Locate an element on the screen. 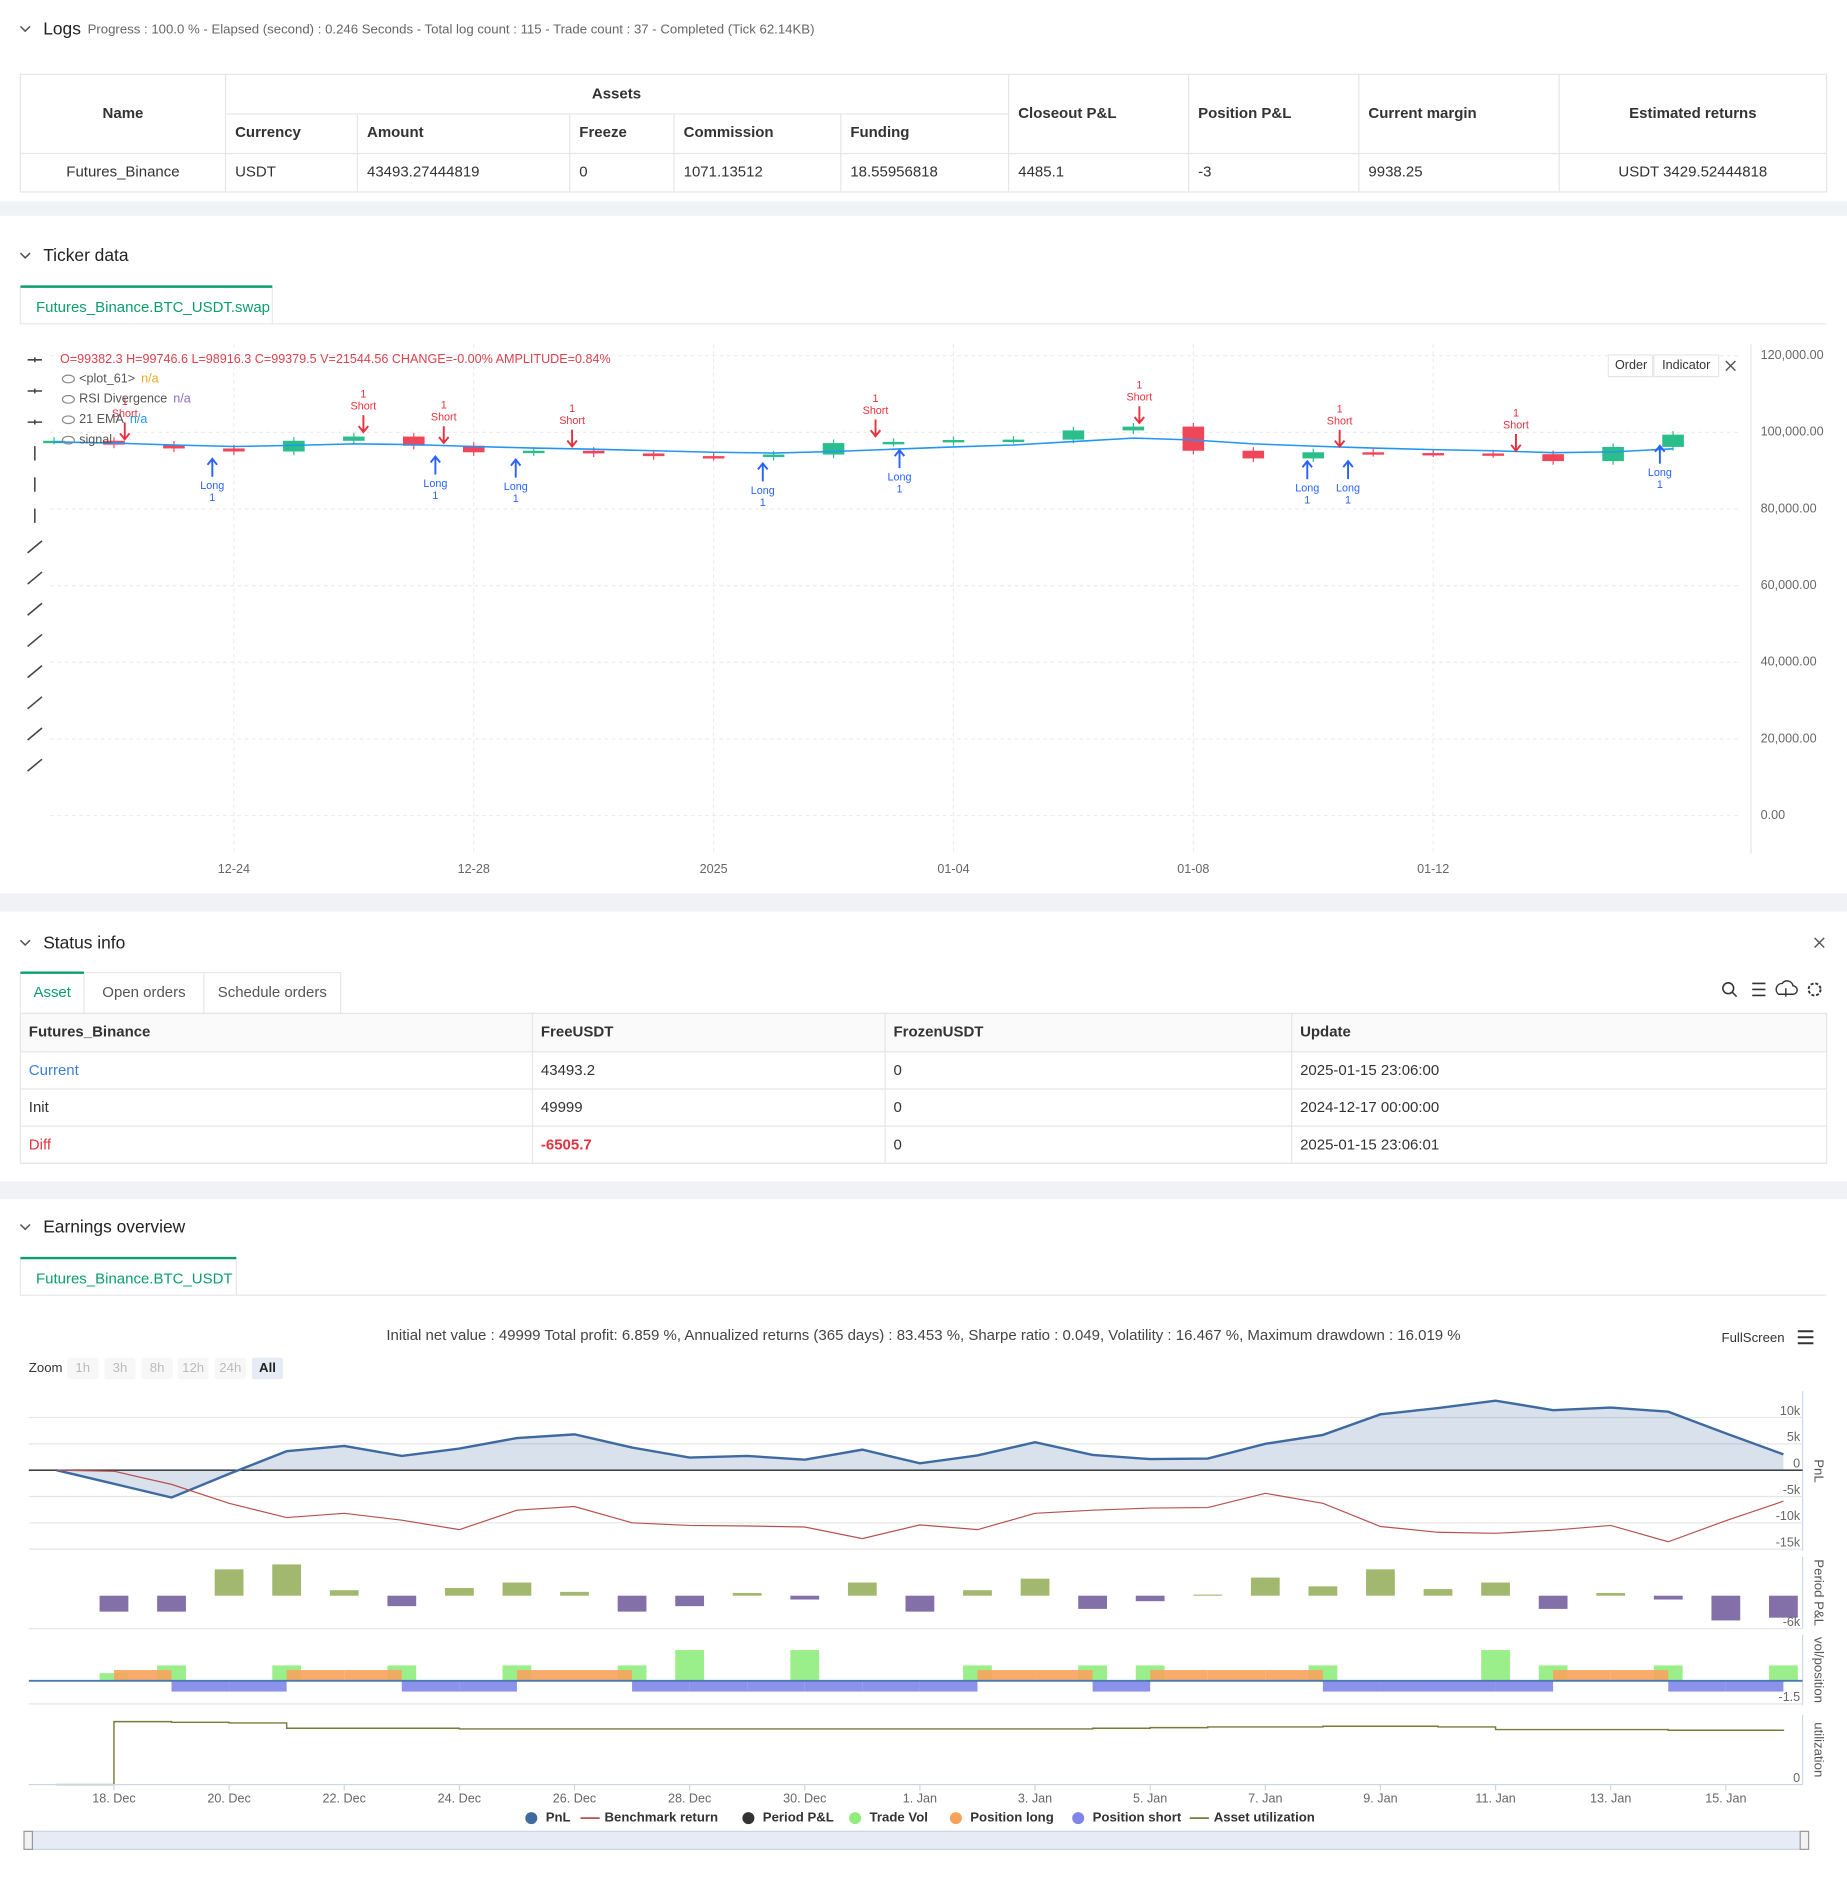  tab-label: Schedule orders is located at coordinates (272, 992).